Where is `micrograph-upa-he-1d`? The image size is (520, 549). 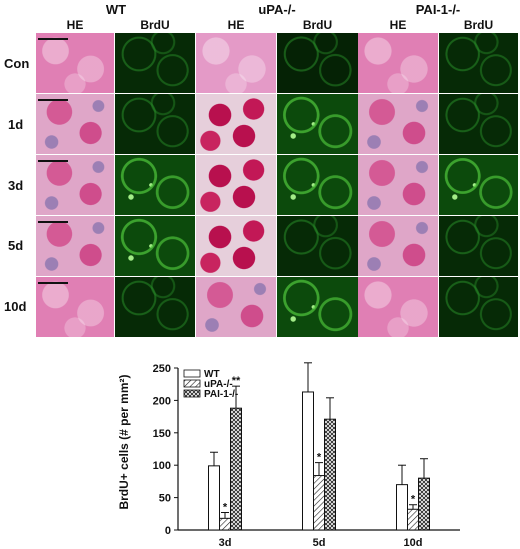
micrograph-upa-he-1d is located at coordinates (236, 124).